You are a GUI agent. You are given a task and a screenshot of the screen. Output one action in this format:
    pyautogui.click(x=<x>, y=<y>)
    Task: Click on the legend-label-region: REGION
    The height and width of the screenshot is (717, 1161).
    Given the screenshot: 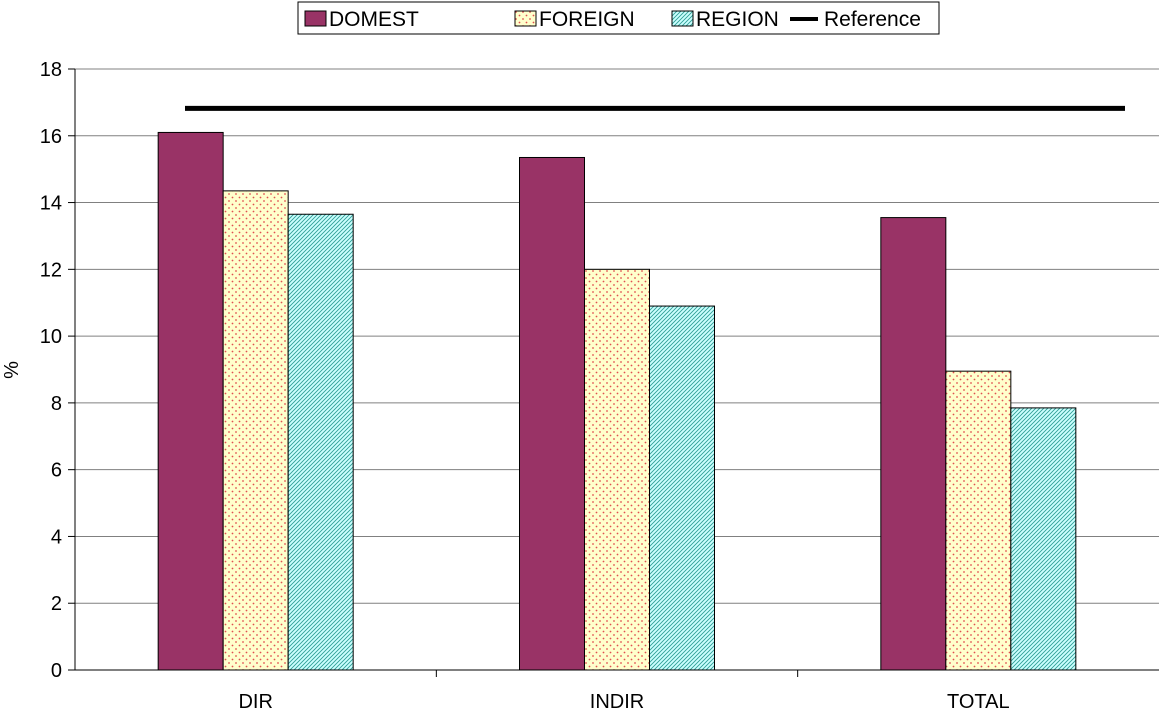 What is the action you would take?
    pyautogui.click(x=737, y=19)
    